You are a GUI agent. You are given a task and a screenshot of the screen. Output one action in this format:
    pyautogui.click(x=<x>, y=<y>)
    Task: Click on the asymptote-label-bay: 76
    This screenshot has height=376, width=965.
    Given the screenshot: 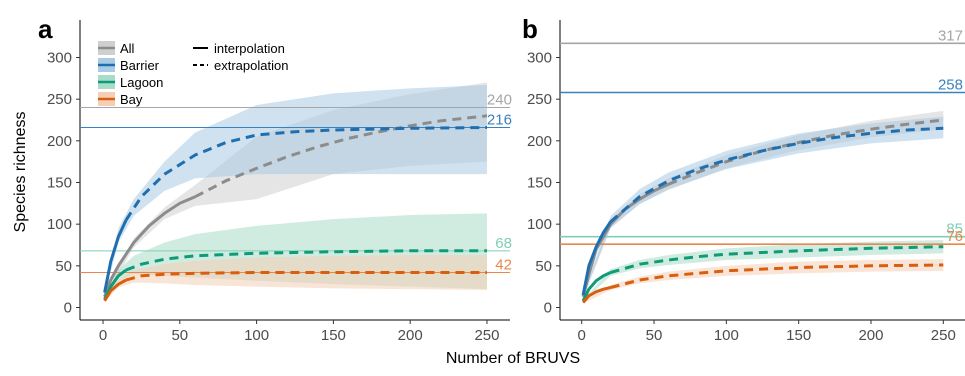 What is the action you would take?
    pyautogui.click(x=954, y=236)
    